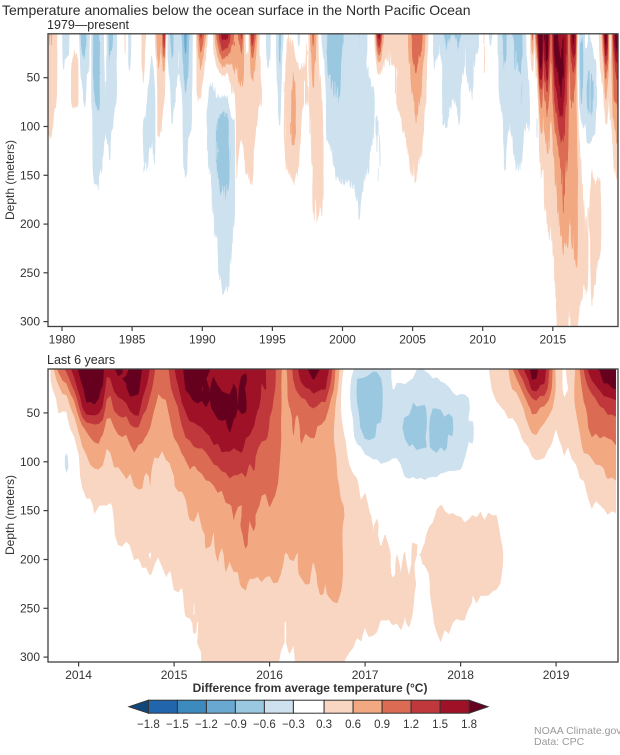  I want to click on svg-text: Last 6 years, so click(81, 360).